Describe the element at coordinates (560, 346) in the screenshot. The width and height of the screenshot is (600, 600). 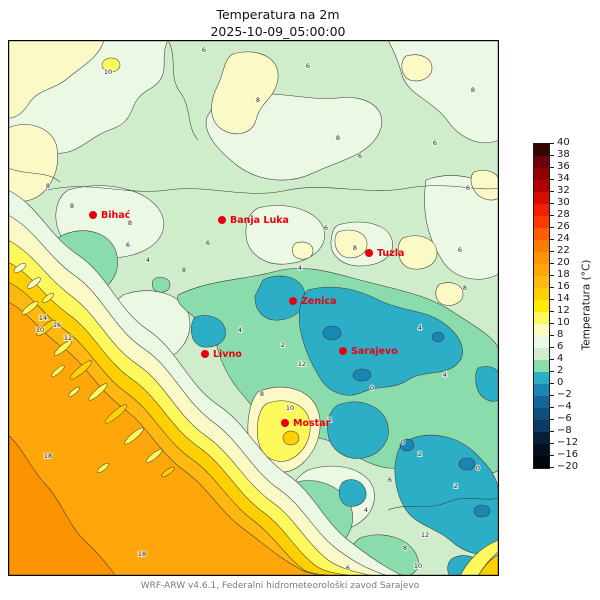
I see `colorbar-tick-label: 6` at that location.